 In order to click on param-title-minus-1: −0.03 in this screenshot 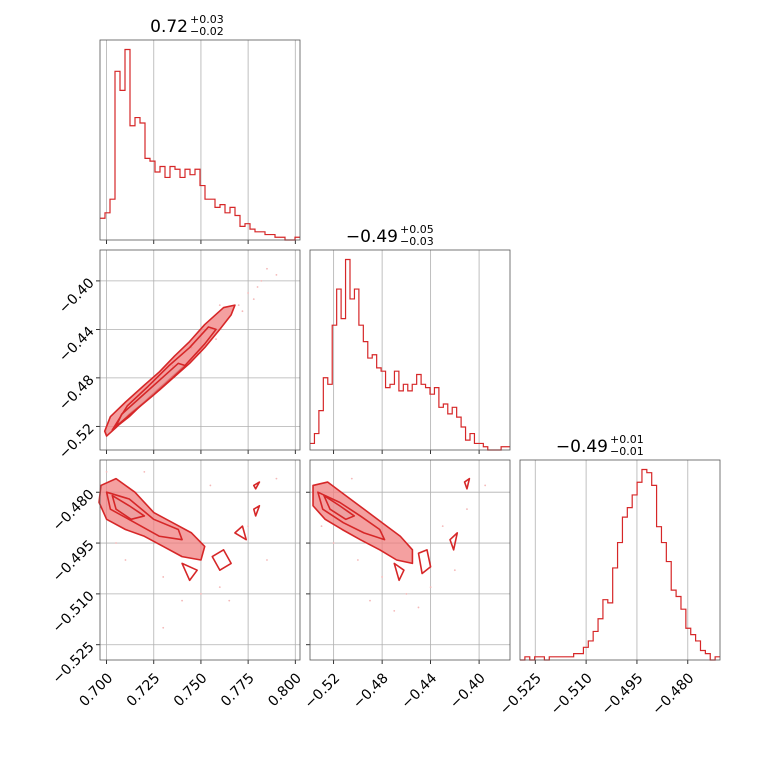, I will do `click(417, 241)`.